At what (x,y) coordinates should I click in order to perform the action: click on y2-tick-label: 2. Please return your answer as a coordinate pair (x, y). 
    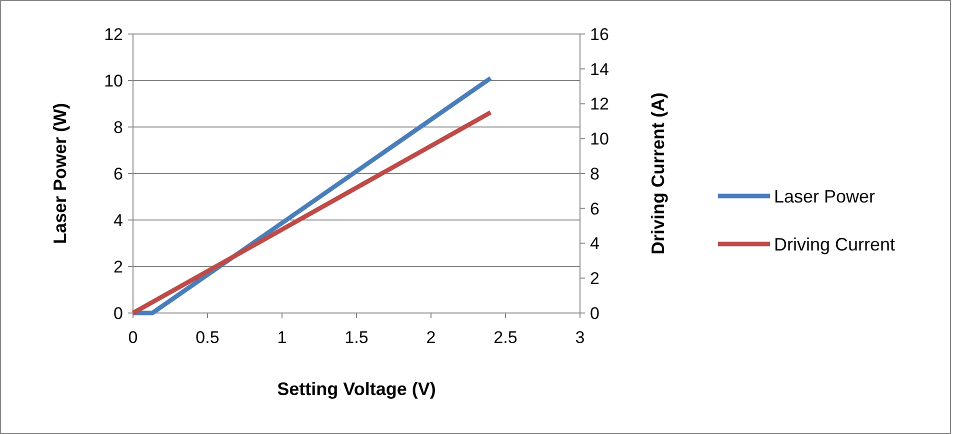
    Looking at the image, I should click on (595, 278).